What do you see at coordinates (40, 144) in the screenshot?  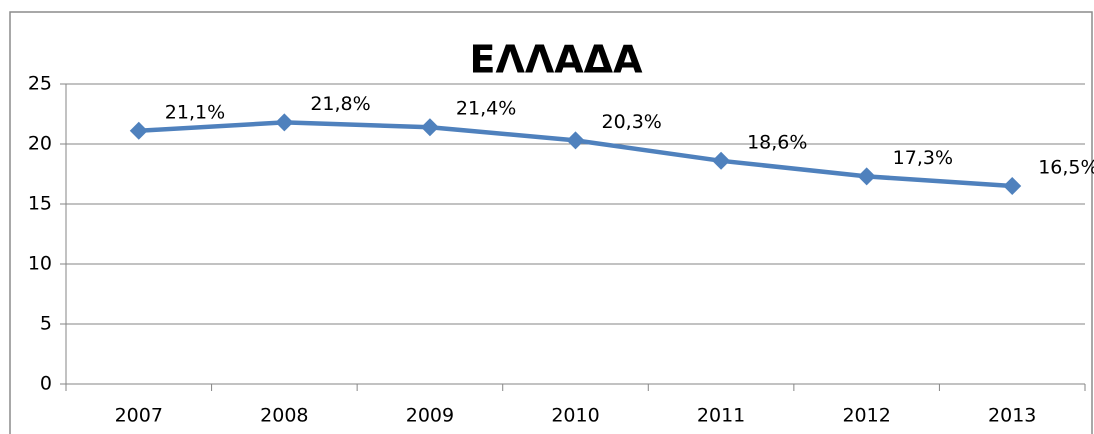 I see `y-tick-label: 20` at bounding box center [40, 144].